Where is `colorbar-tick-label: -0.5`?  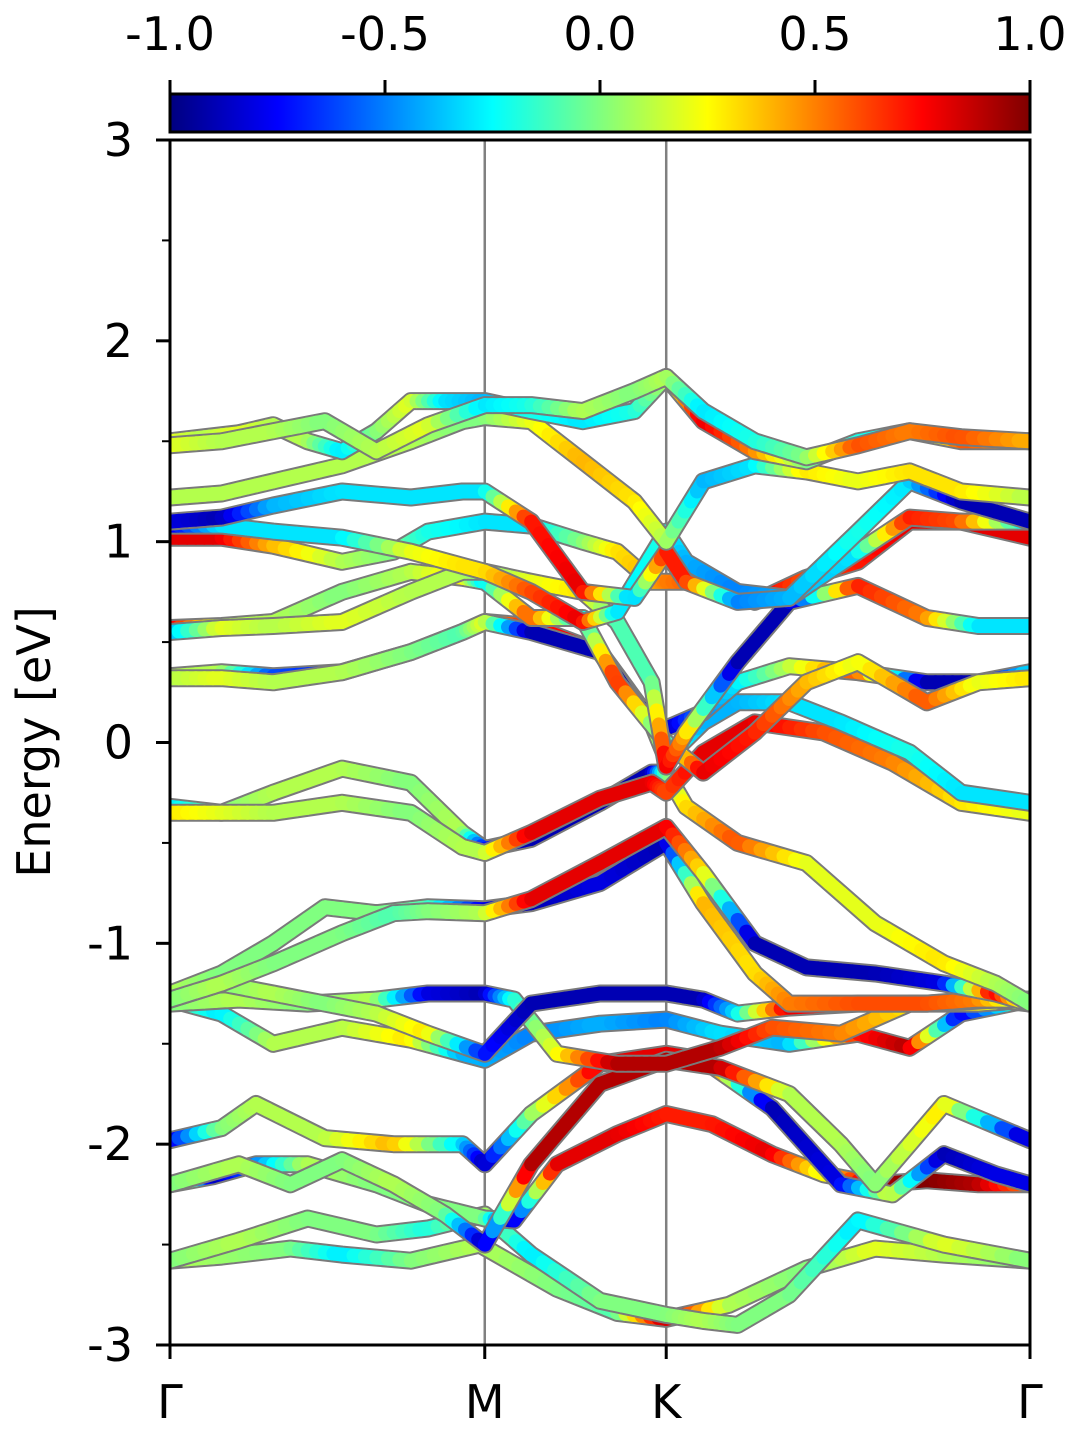 colorbar-tick-label: -0.5 is located at coordinates (385, 34).